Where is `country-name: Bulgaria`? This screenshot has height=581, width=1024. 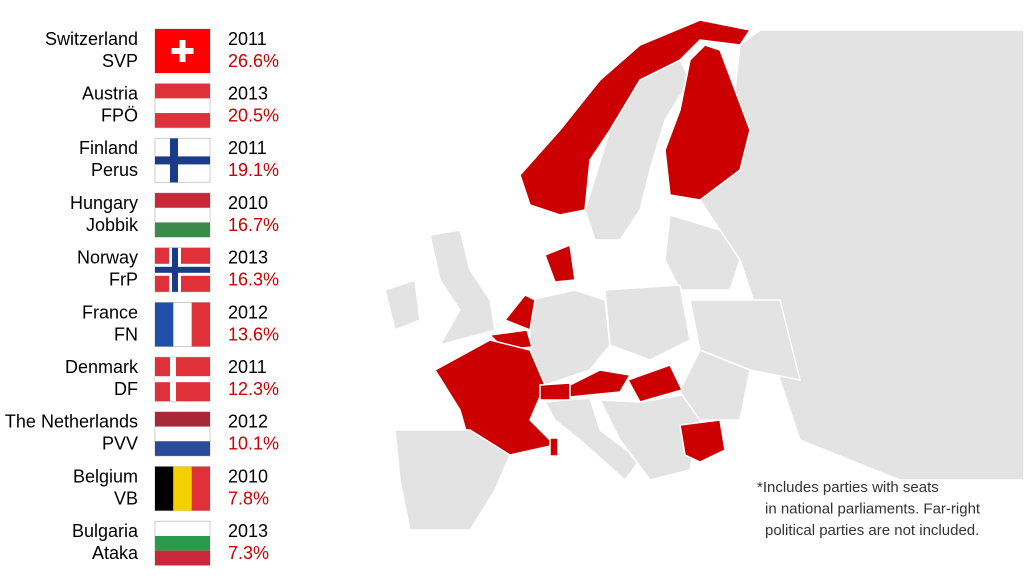
country-name: Bulgaria is located at coordinates (105, 531).